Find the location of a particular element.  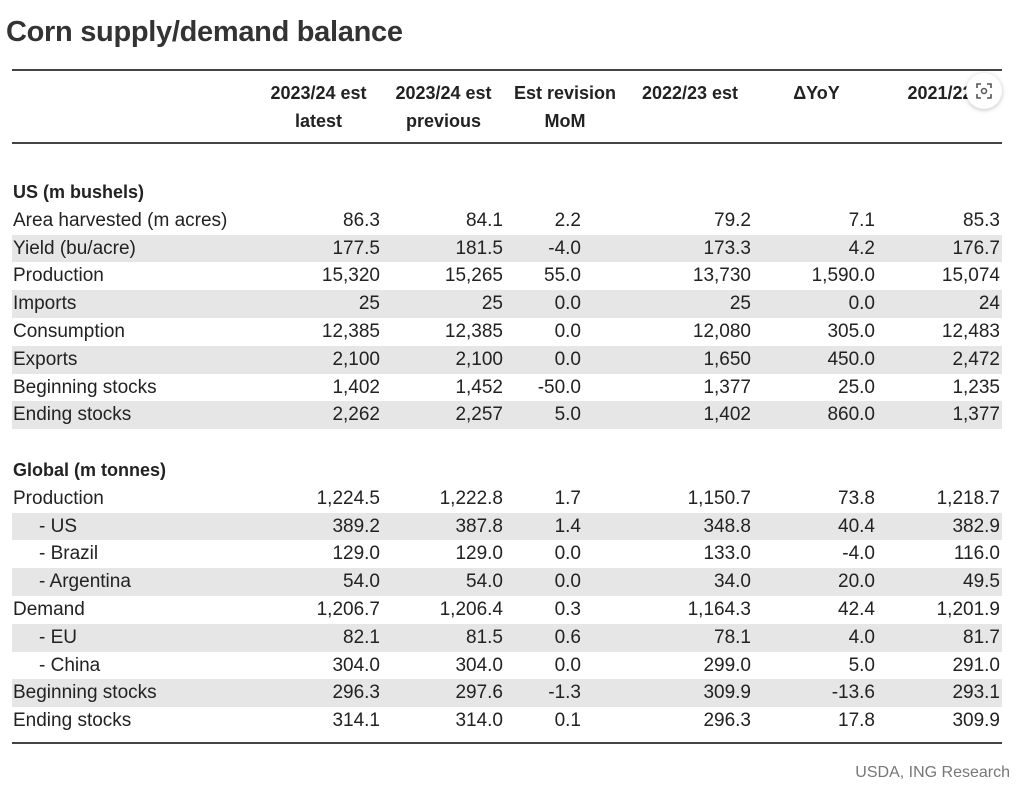

cell-value: 181.5 is located at coordinates (479, 248).